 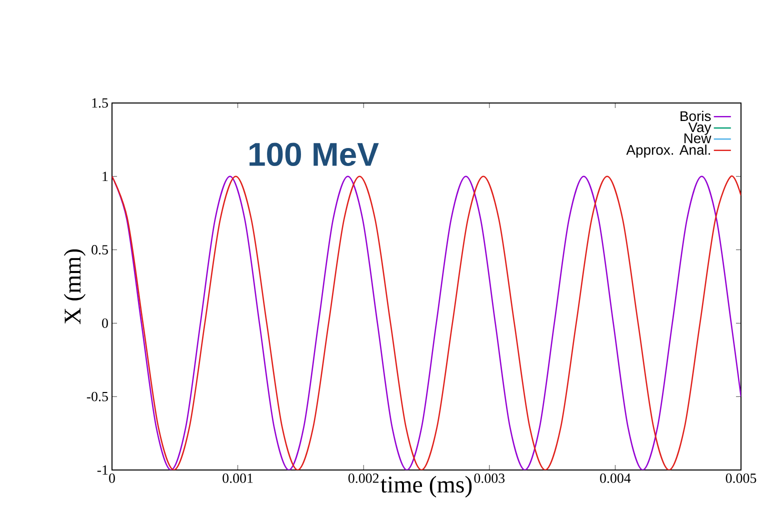 What do you see at coordinates (102, 470) in the screenshot?
I see `y-tick-label: -1` at bounding box center [102, 470].